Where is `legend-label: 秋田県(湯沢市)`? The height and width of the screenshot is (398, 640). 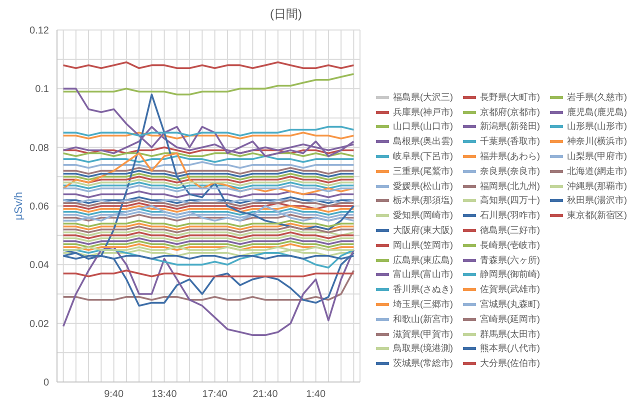
legend-label: 秋田県(湯沢市) is located at coordinates (597, 201).